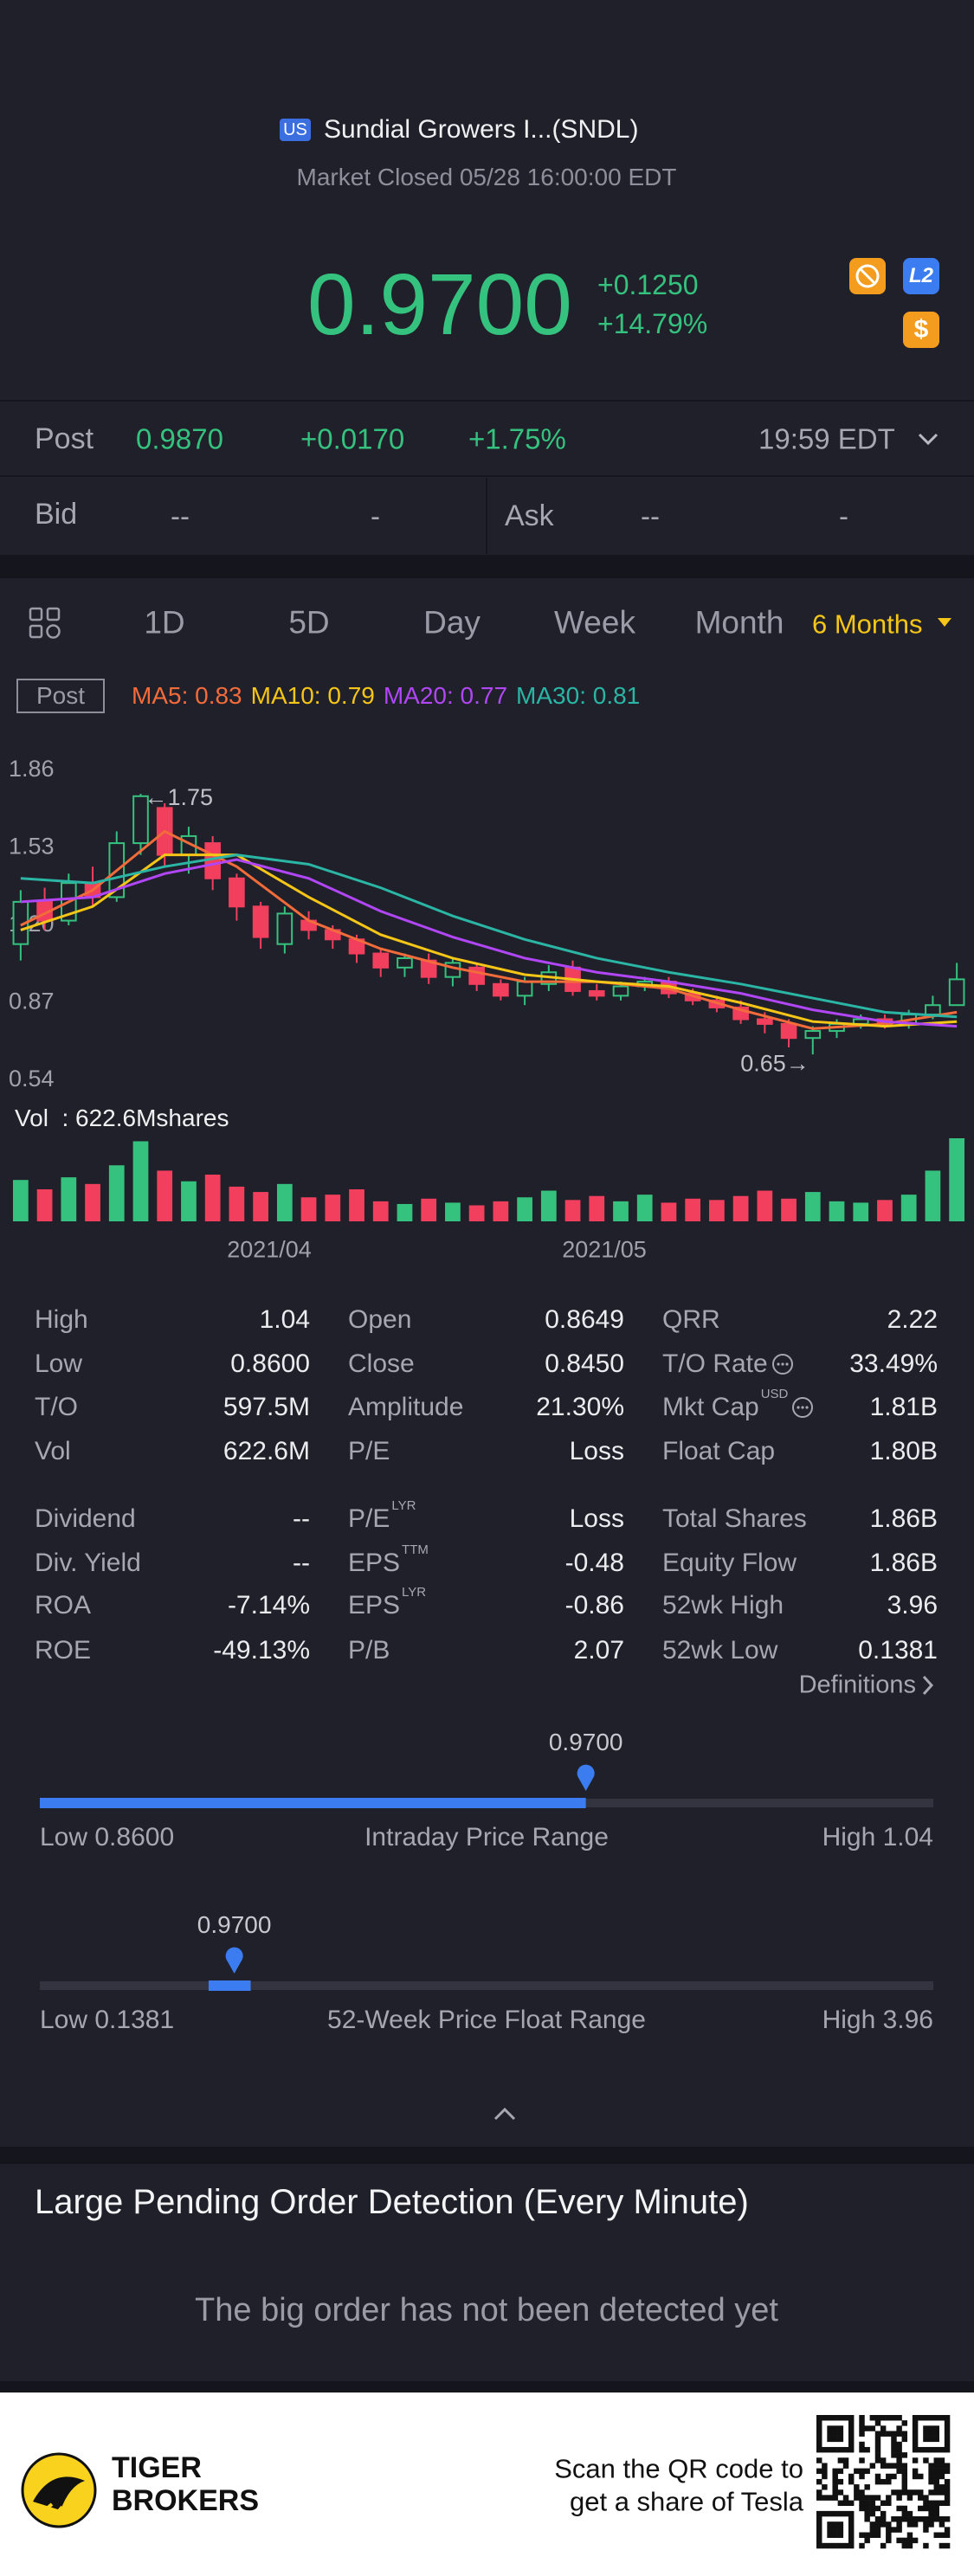  Describe the element at coordinates (867, 624) in the screenshot. I see `tab-selected: 6 Months` at that location.